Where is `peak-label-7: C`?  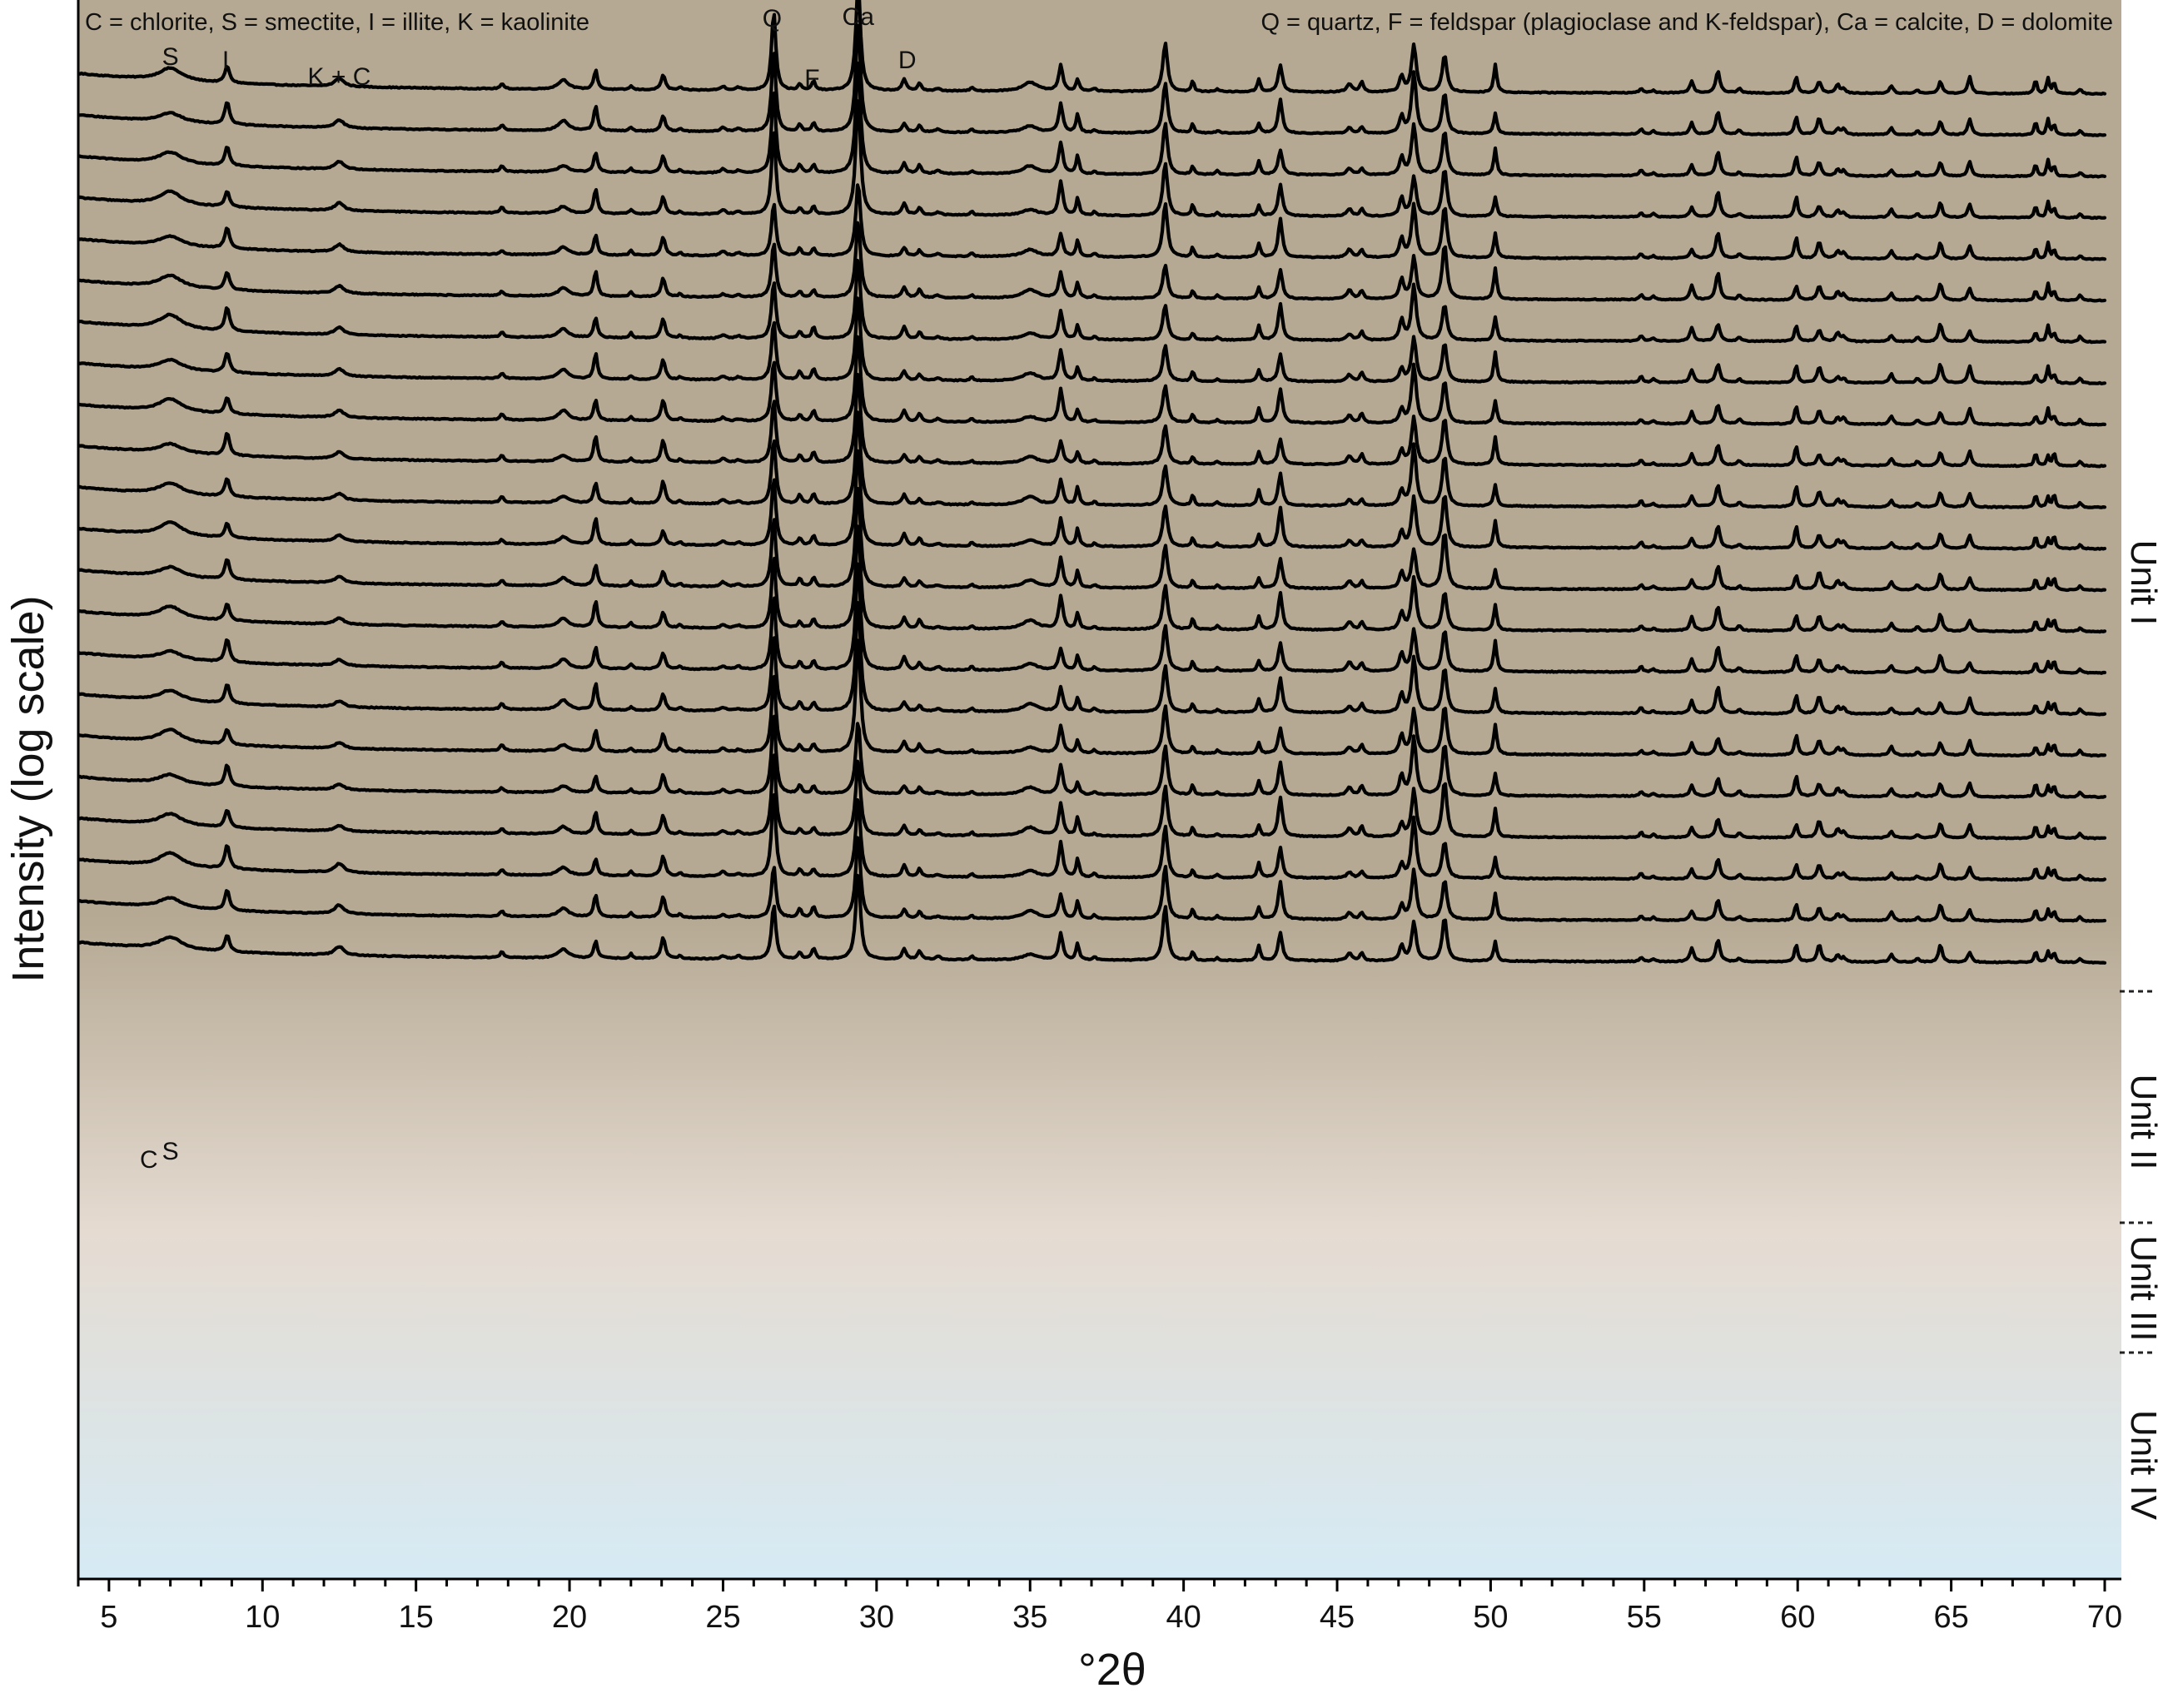
peak-label-7: C is located at coordinates (149, 1160).